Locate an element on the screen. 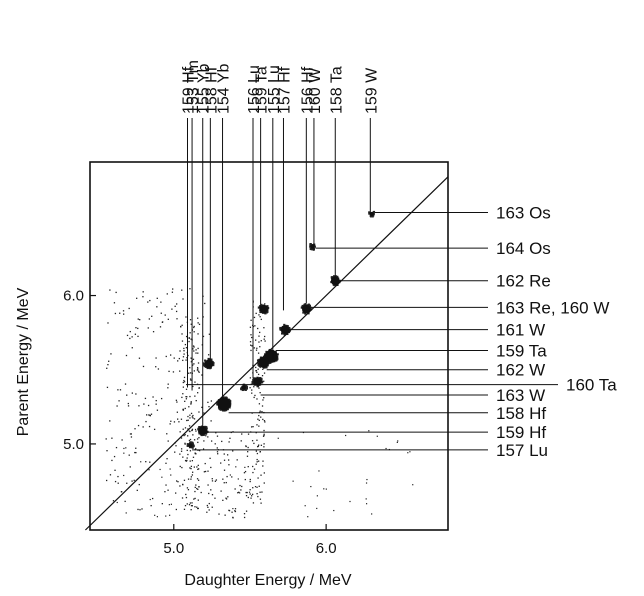 The image size is (644, 596). top-label: 153 Tm is located at coordinates (193, 87).